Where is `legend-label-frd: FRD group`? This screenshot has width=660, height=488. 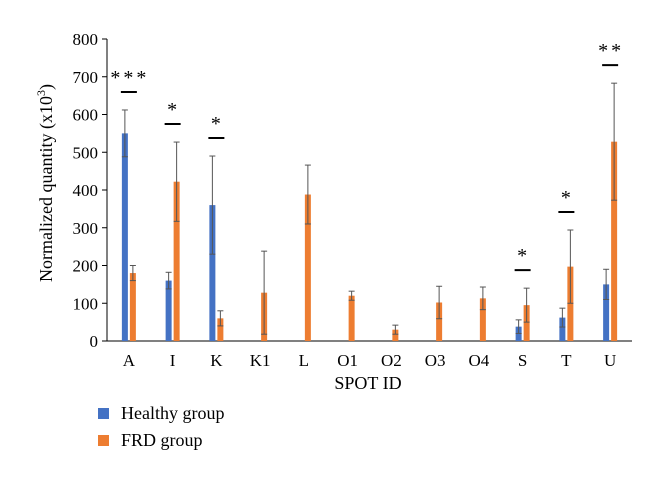
legend-label-frd: FRD group is located at coordinates (162, 440).